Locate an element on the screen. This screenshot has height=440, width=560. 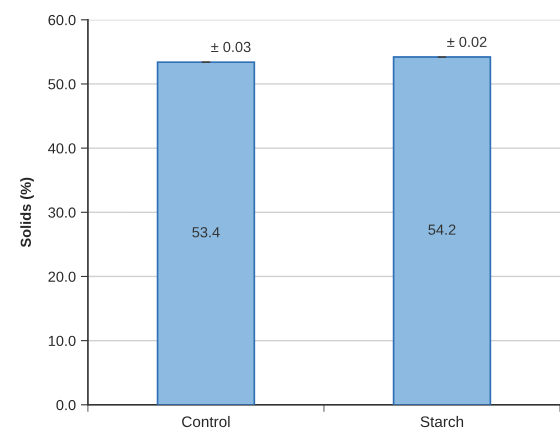
annotation: ± 0.03 is located at coordinates (231, 47).